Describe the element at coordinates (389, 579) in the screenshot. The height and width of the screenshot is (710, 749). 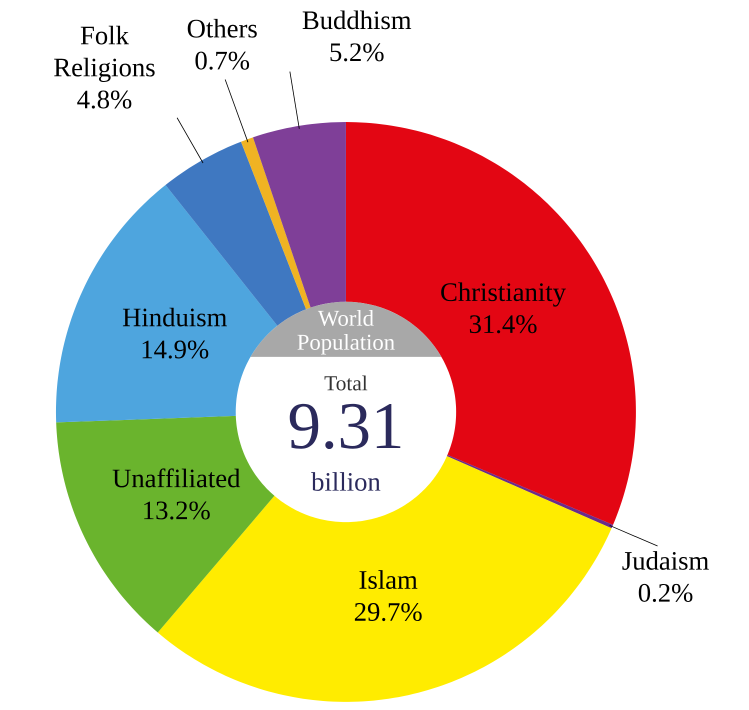
I see `slice-label: Islam` at that location.